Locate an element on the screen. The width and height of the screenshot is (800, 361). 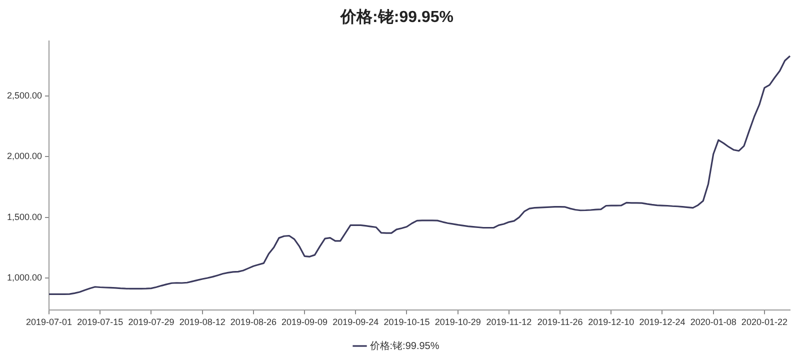
y-tick-label: 2,500.00 is located at coordinates (24, 95).